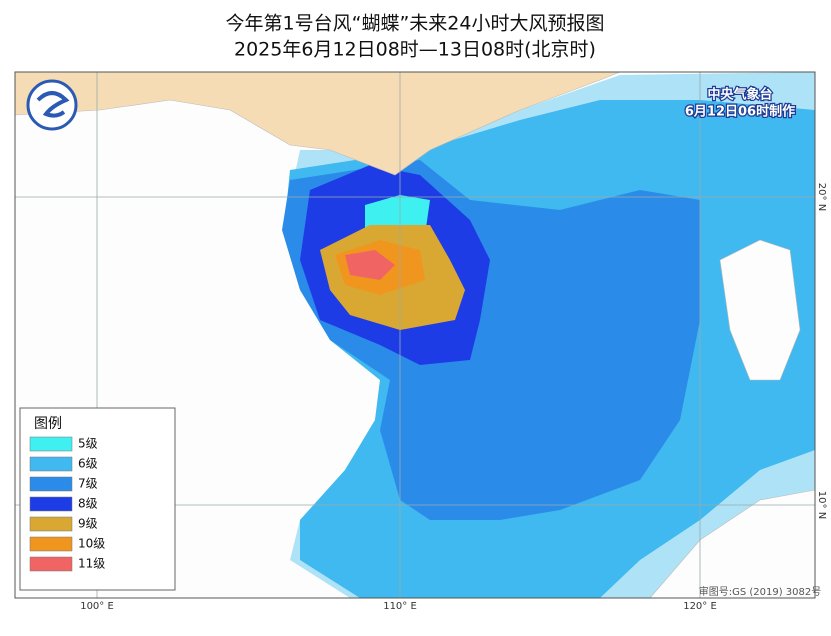 This screenshot has height=636, width=831. Describe the element at coordinates (97, 606) in the screenshot. I see `grid-label: 100° E` at that location.